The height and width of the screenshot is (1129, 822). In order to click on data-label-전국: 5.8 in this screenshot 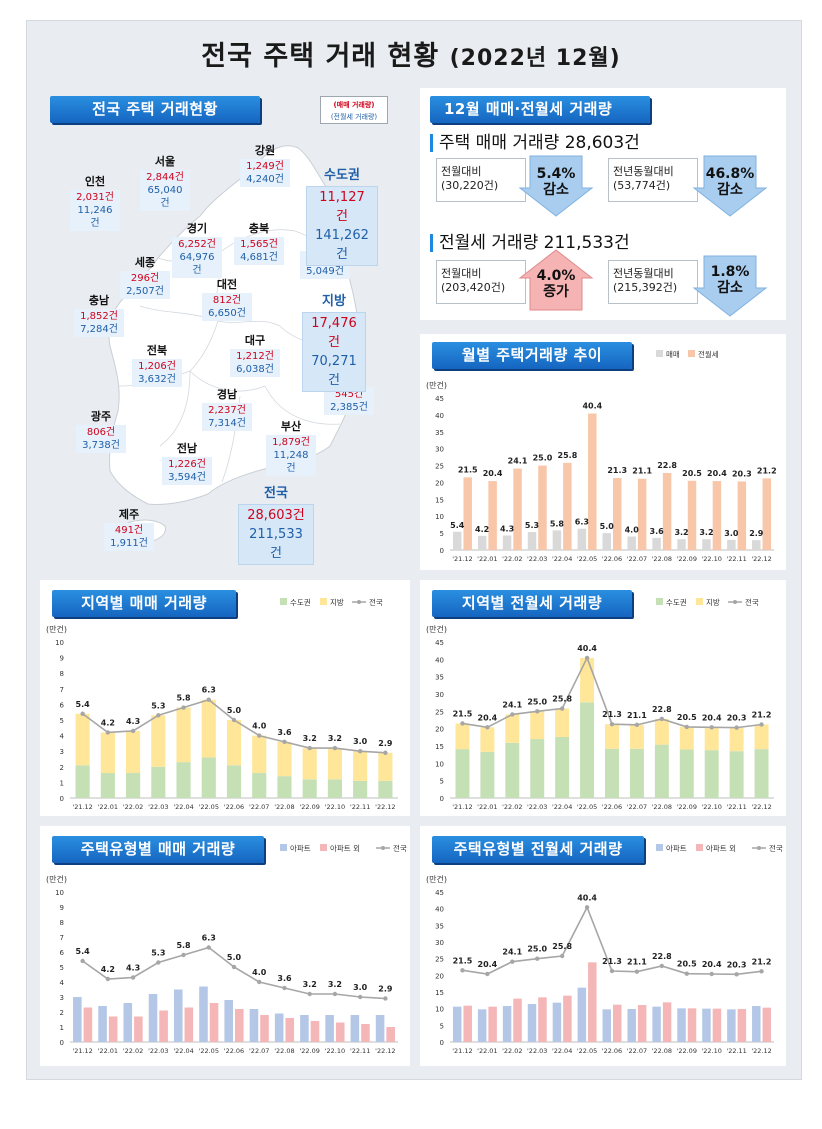, I will do `click(183, 945)`.